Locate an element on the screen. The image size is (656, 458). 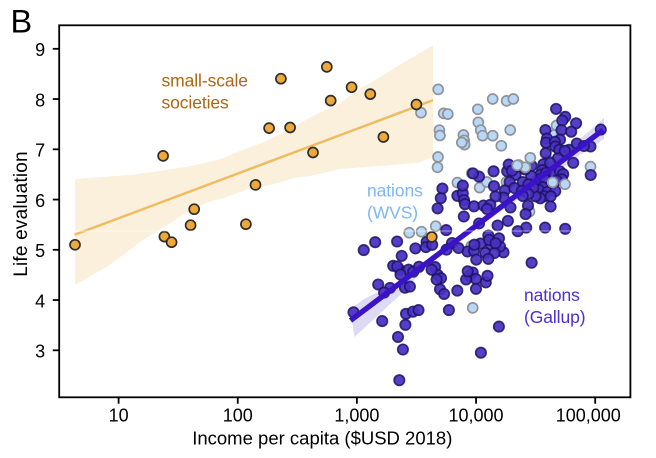
svg-text: 8 is located at coordinates (40, 100).